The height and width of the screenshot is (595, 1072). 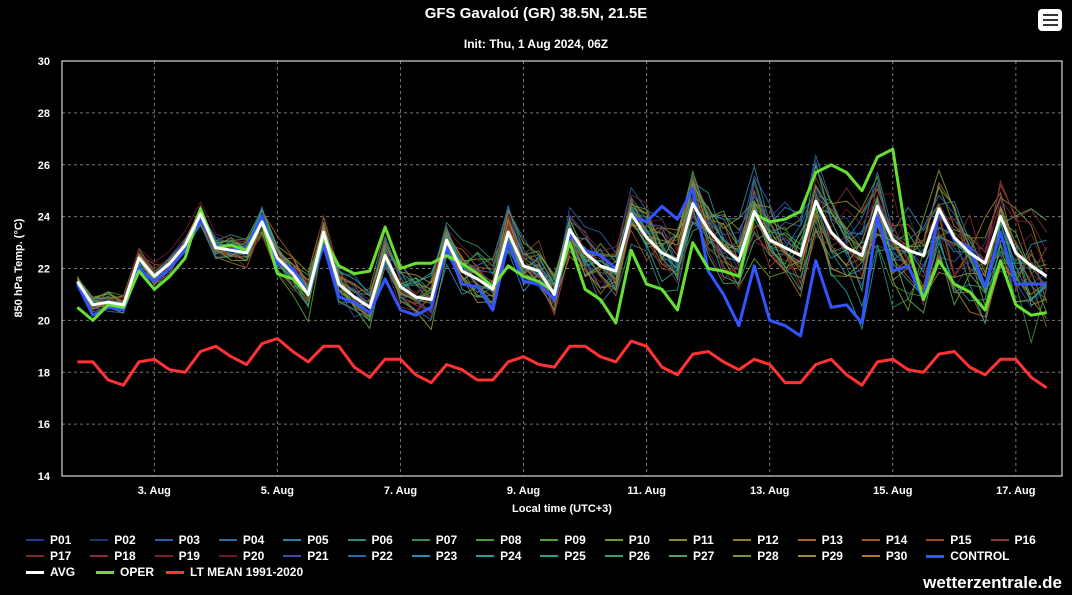 I want to click on legend-label: P26, so click(x=639, y=556).